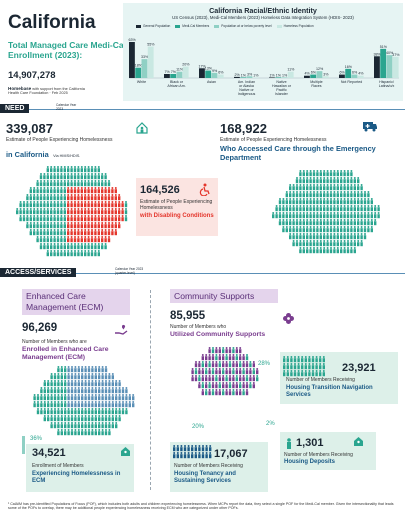  I want to click on ecm-heading-box, so click(76, 302).